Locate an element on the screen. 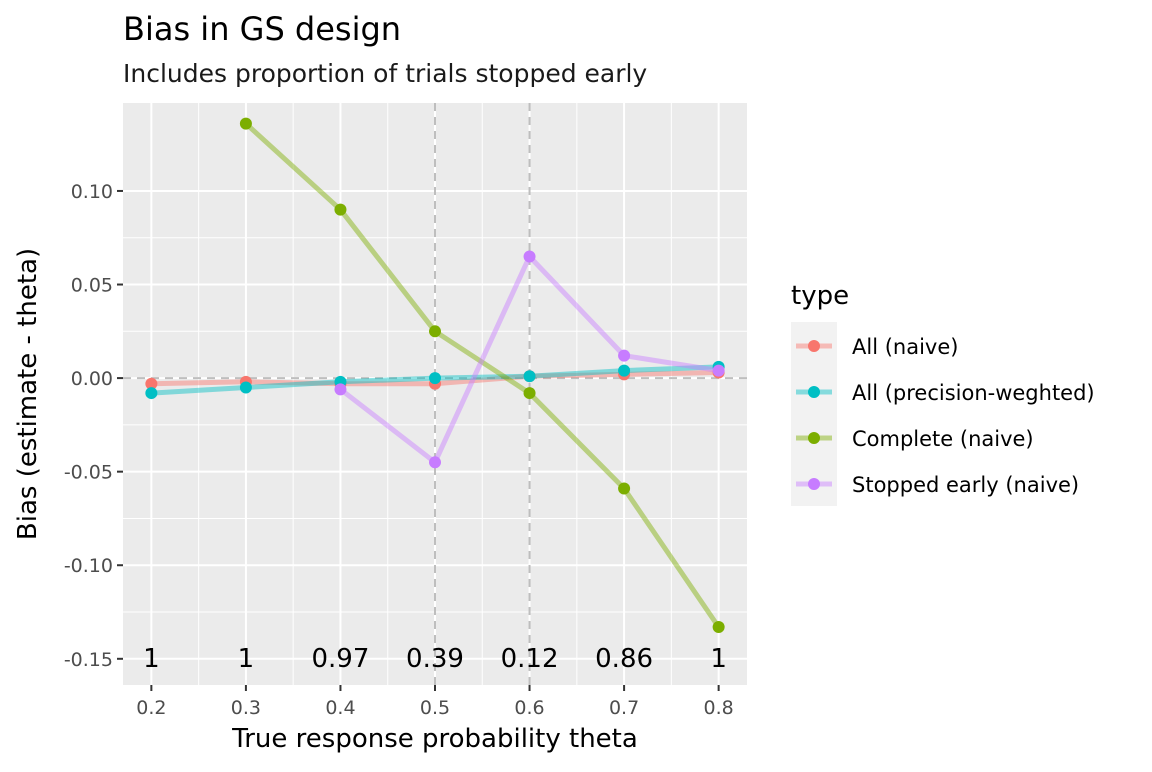 This screenshot has width=1152, height=772. y-axis-title: Bias (estimate - theta) is located at coordinates (28, 394).